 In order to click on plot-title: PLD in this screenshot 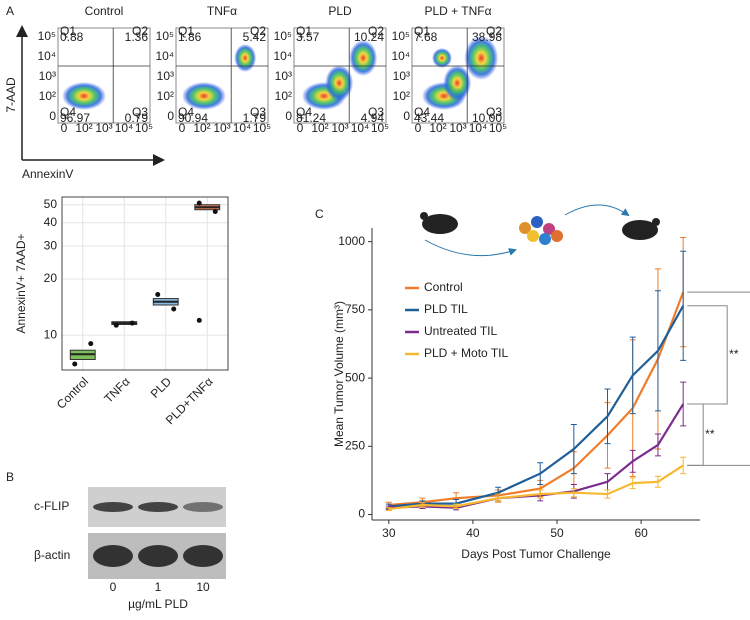, I will do `click(340, 11)`.